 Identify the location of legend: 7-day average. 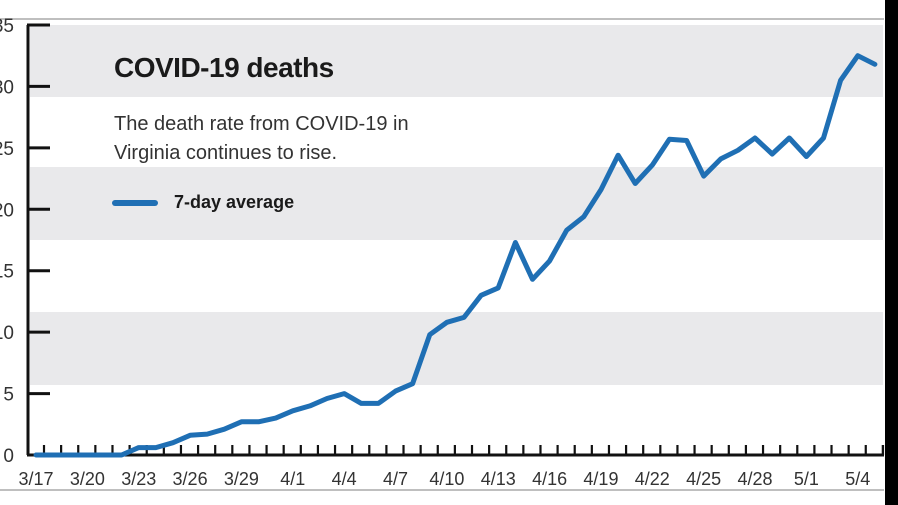
(203, 202).